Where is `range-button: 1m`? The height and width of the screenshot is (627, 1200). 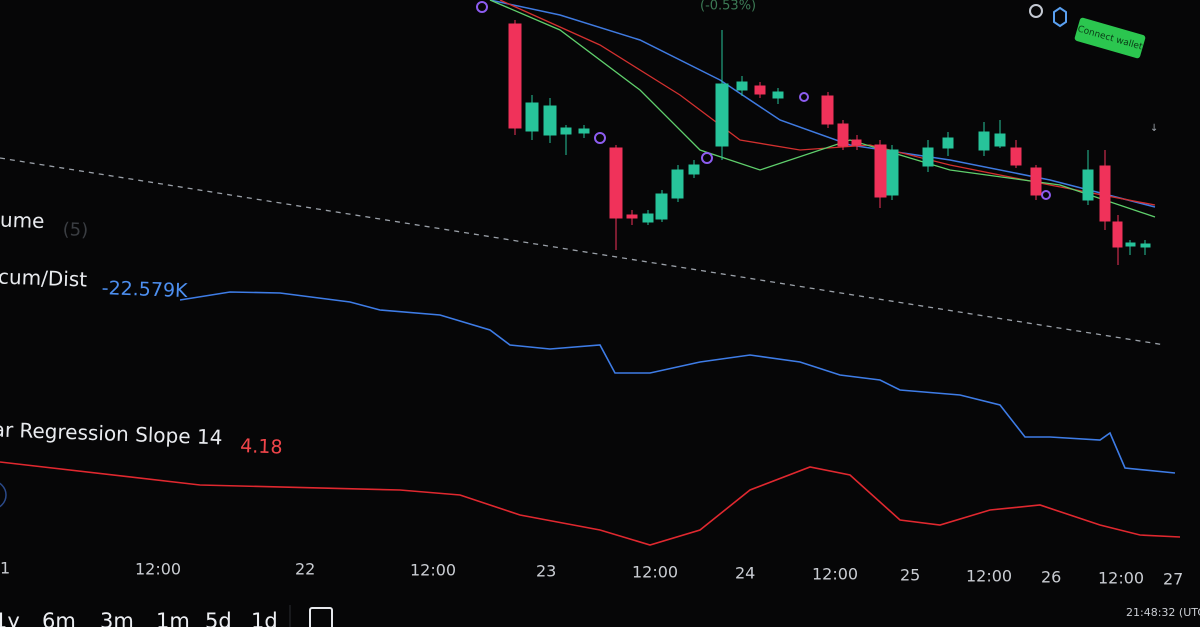 range-button: 1m is located at coordinates (173, 618).